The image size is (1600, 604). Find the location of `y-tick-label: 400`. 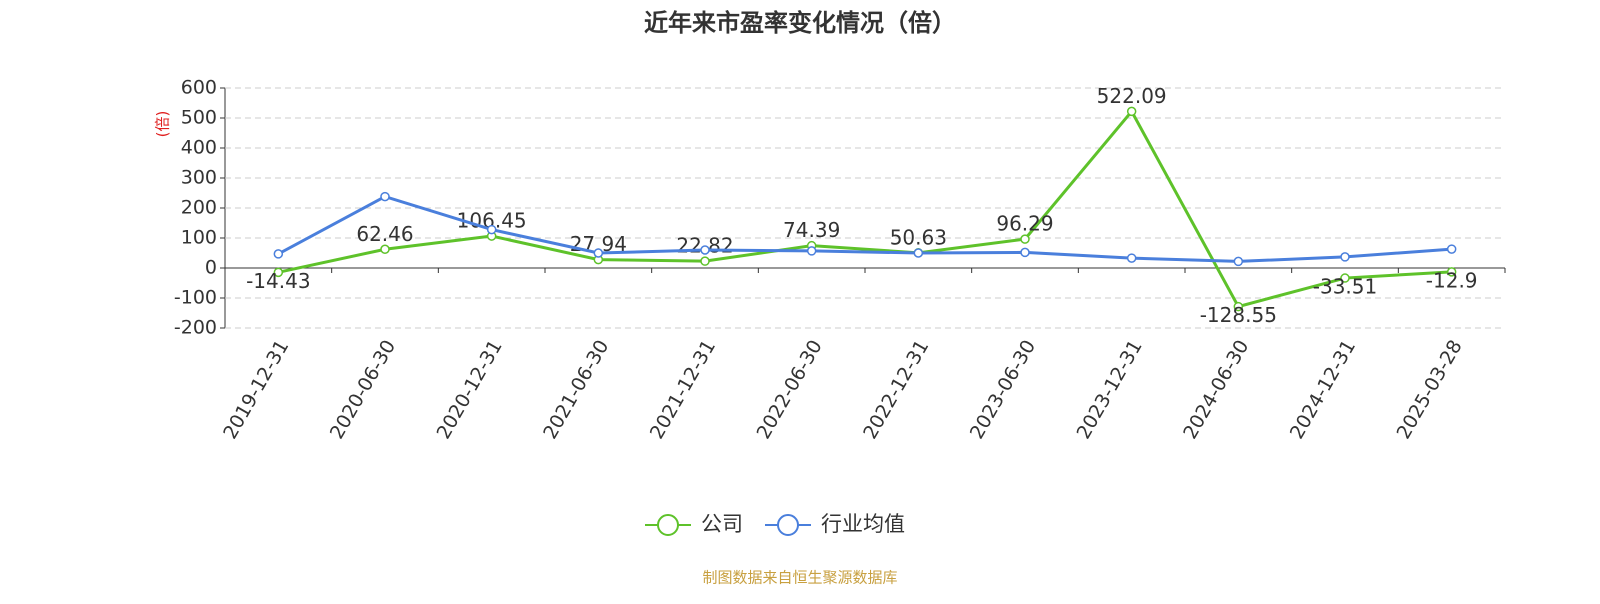

y-tick-label: 400 is located at coordinates (199, 148).